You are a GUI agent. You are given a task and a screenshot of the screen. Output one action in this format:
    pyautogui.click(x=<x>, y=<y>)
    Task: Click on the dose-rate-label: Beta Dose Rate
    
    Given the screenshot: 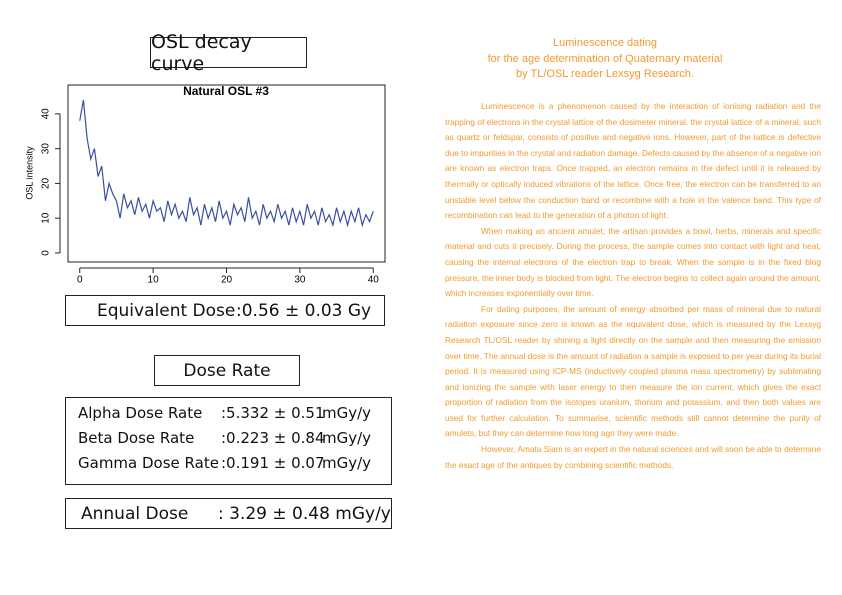 What is the action you would take?
    pyautogui.click(x=136, y=438)
    